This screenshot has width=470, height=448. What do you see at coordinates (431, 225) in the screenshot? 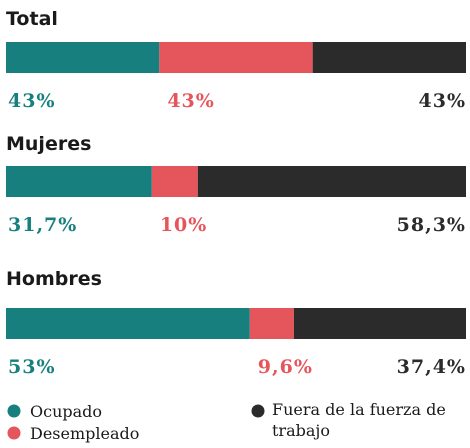
I see `value-label: 58,3%` at bounding box center [431, 225].